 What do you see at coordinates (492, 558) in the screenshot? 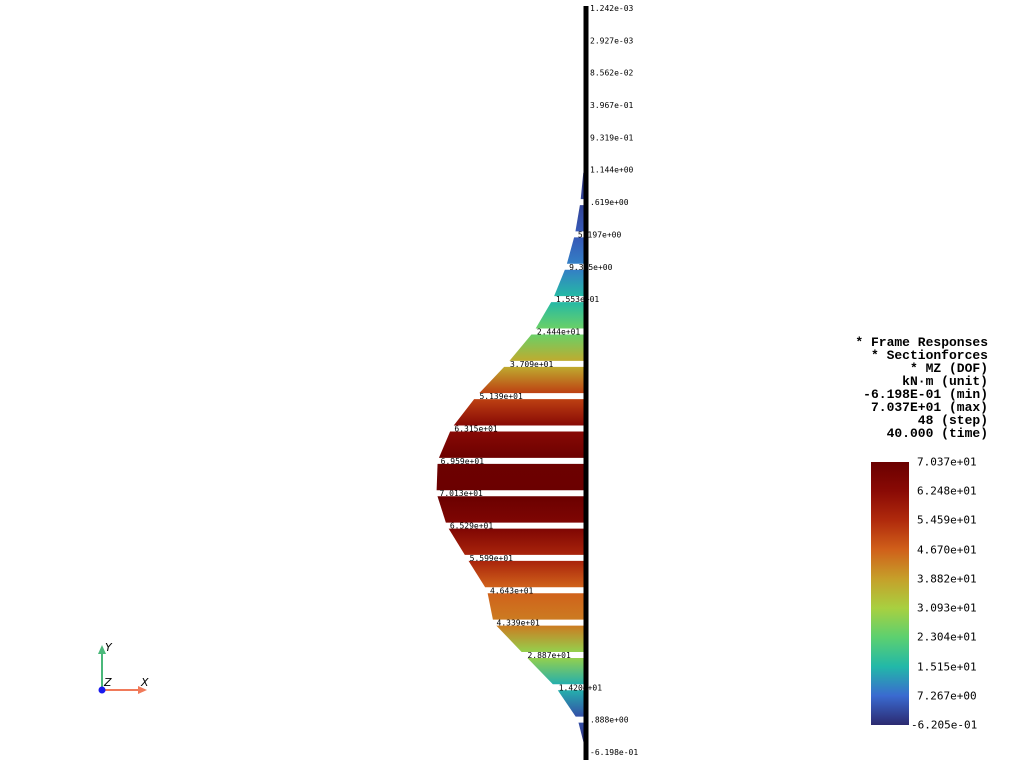
I see `segment-value-label: 5.599e+01` at bounding box center [492, 558].